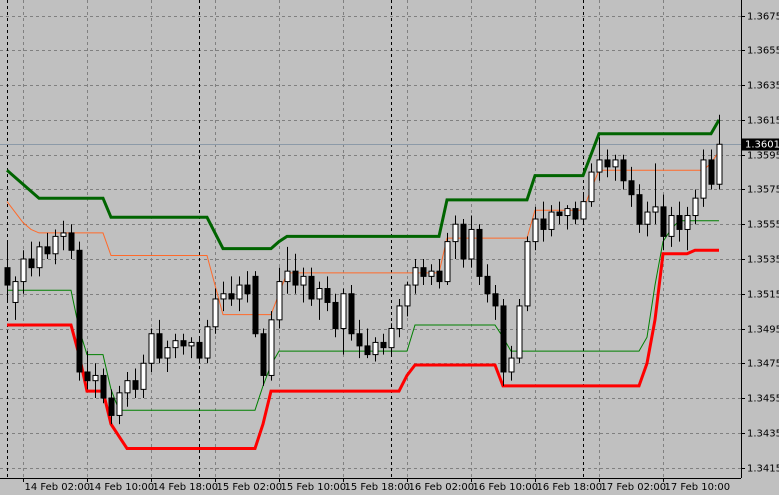 The height and width of the screenshot is (495, 779). I want to click on x-tick-label: 15 Feb 02:00, so click(250, 487).